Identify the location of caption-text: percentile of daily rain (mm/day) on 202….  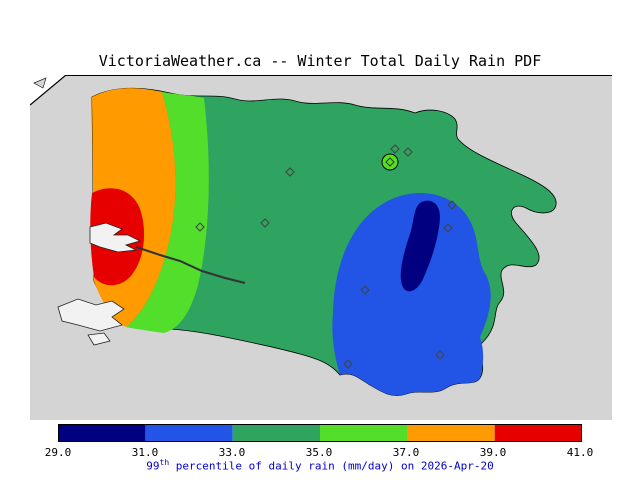
(331, 466).